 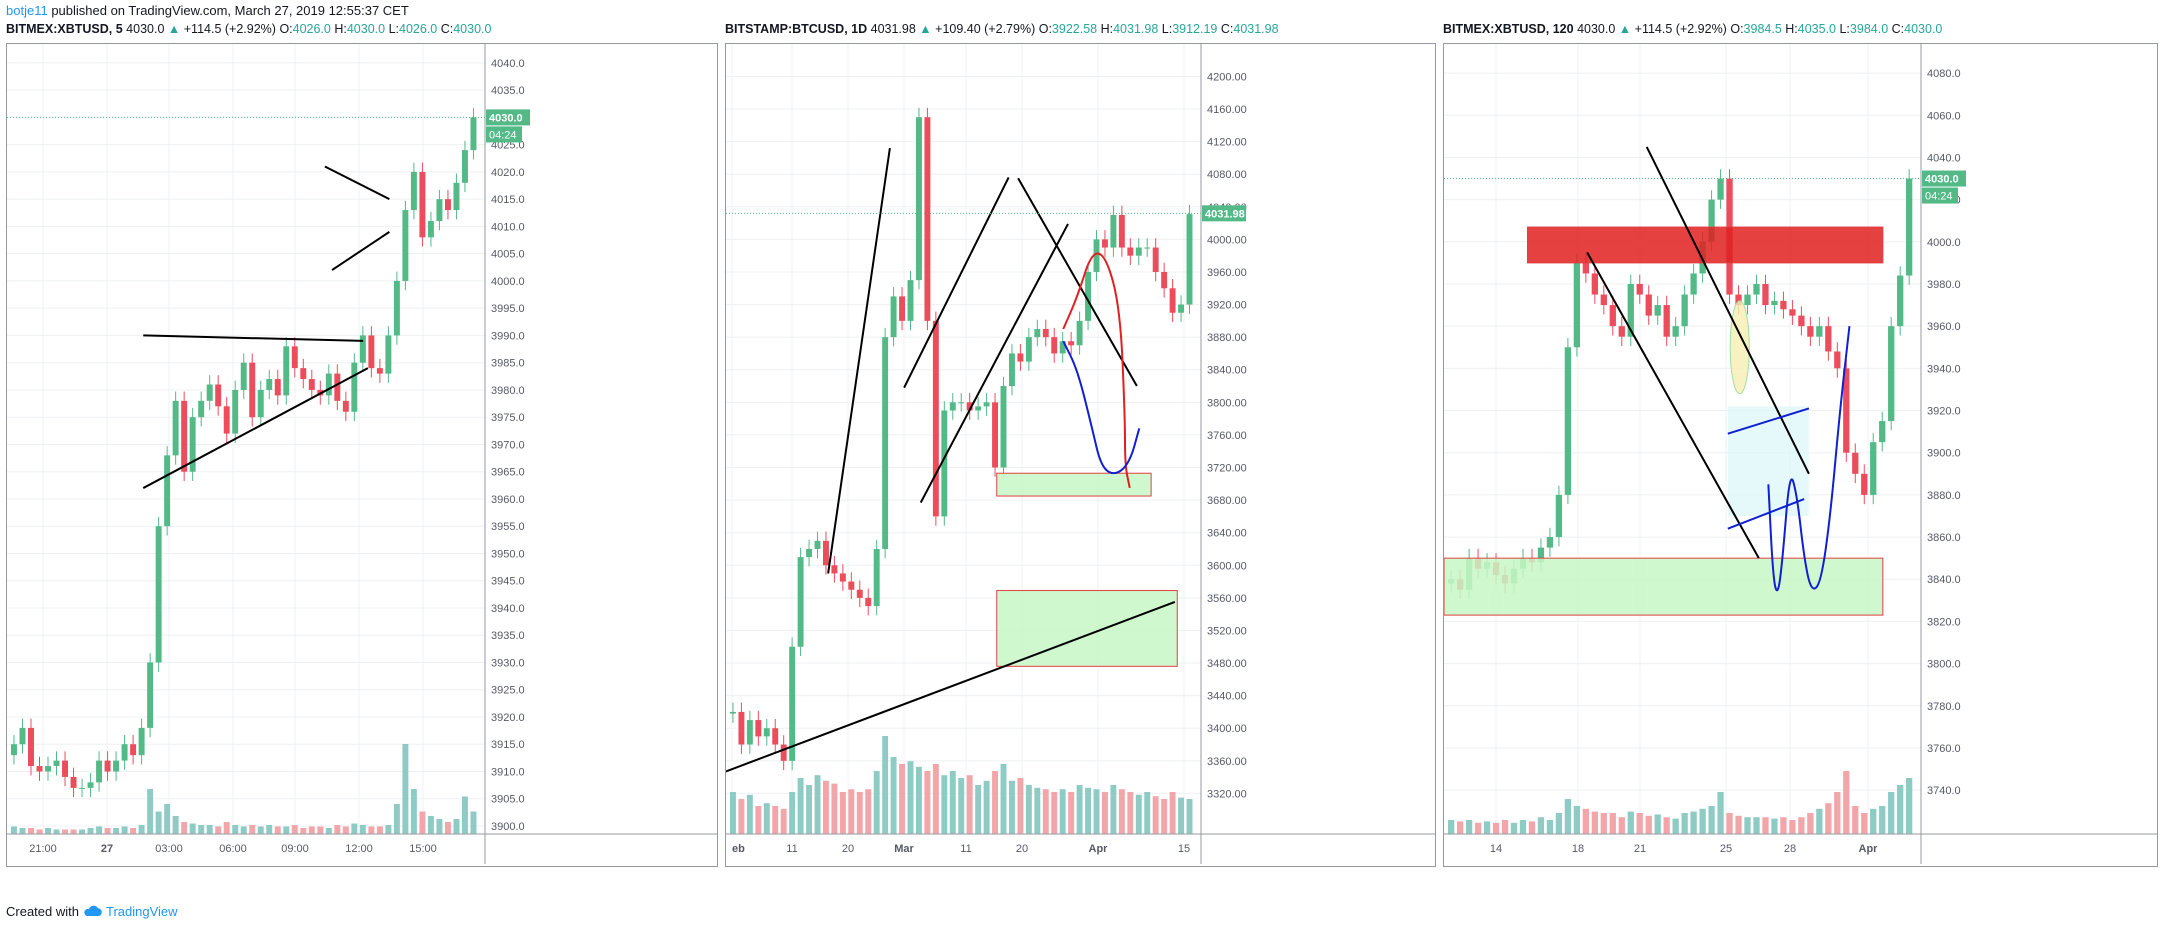 I want to click on chart2-price-tick: 3480.00, so click(x=1227, y=664).